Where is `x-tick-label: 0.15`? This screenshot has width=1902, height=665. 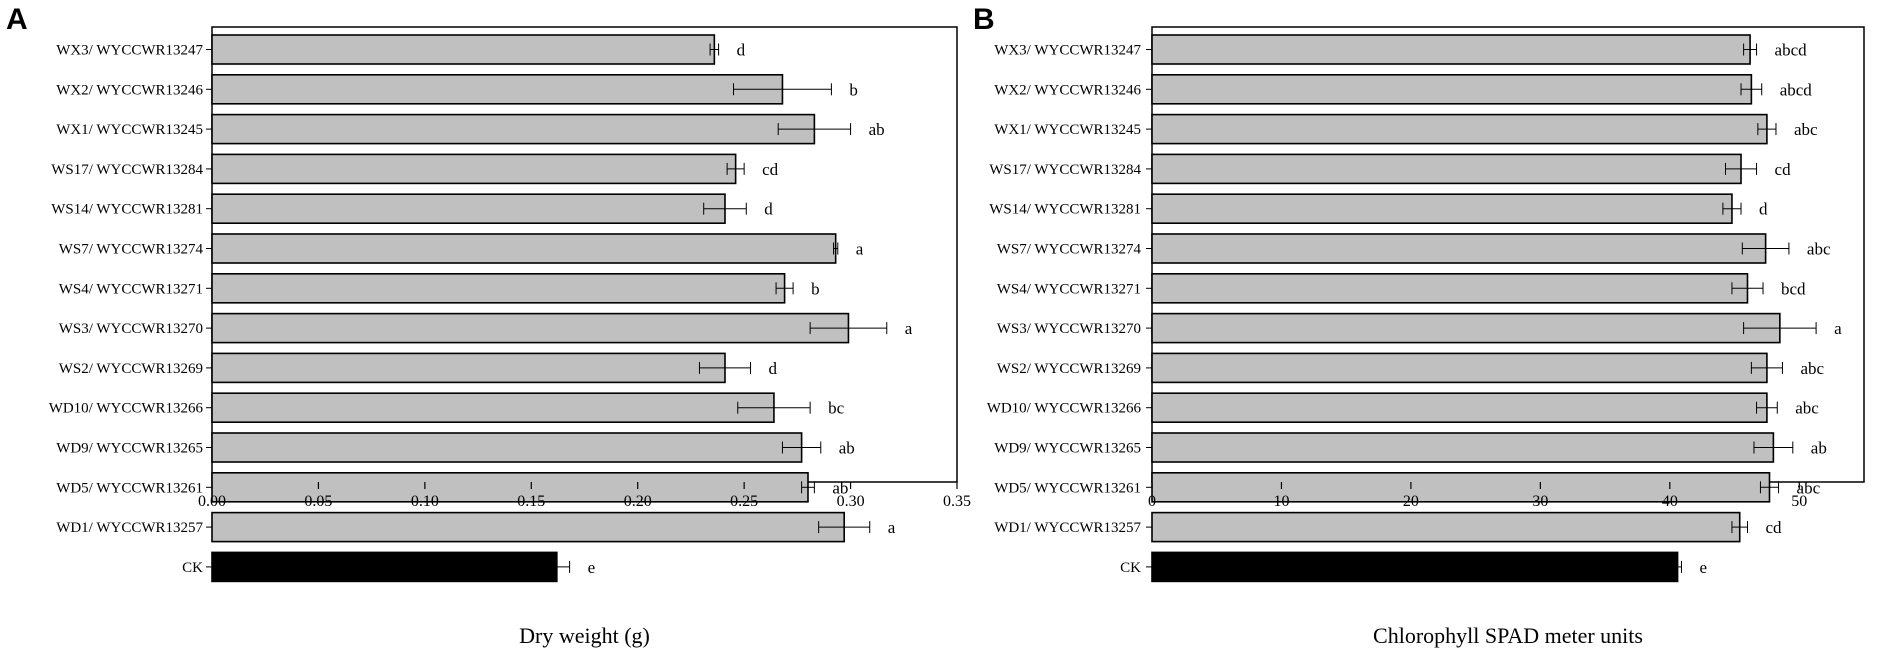
x-tick-label: 0.15 is located at coordinates (531, 501).